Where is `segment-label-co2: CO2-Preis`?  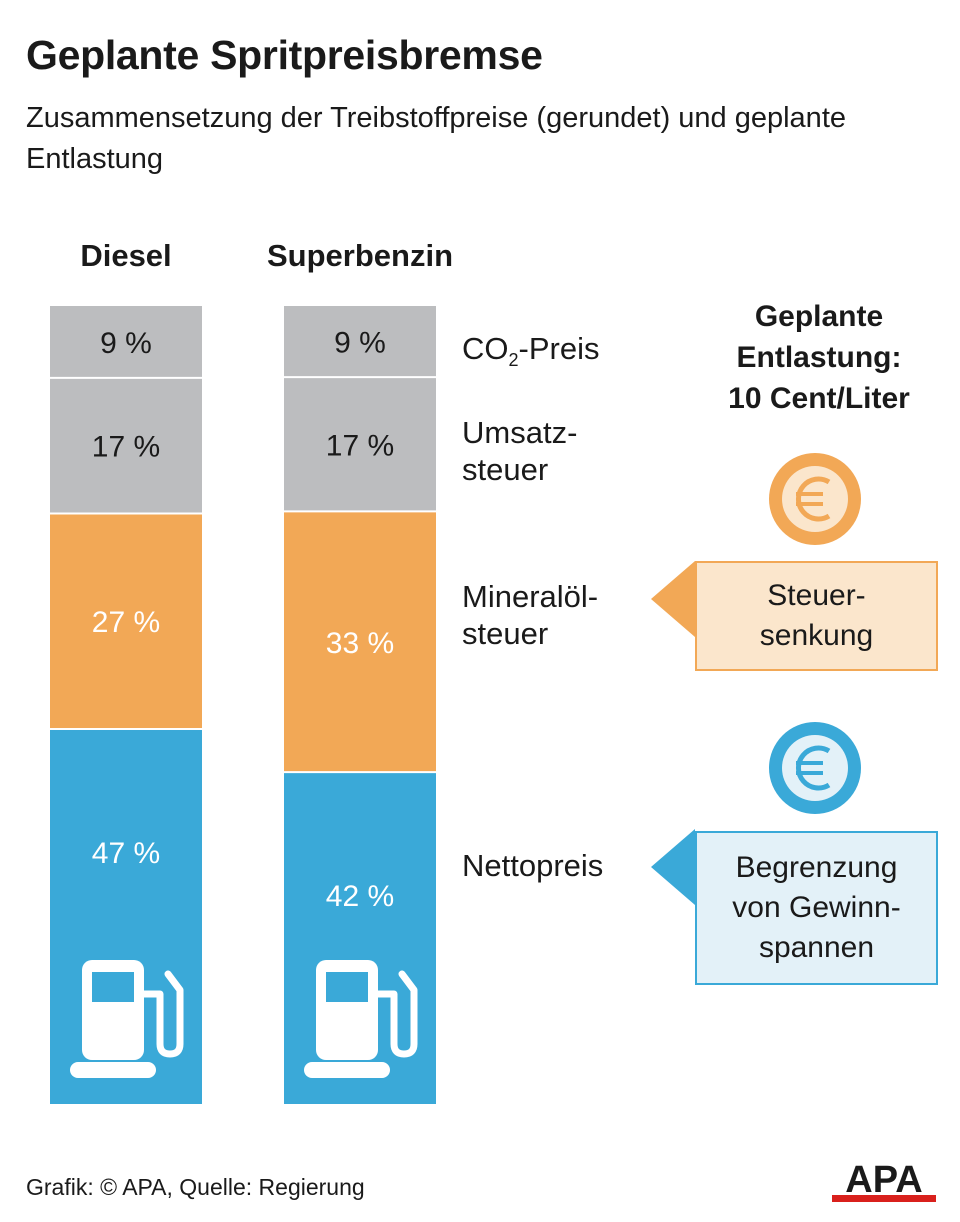
segment-label-co2: CO2-Preis is located at coordinates (530, 354).